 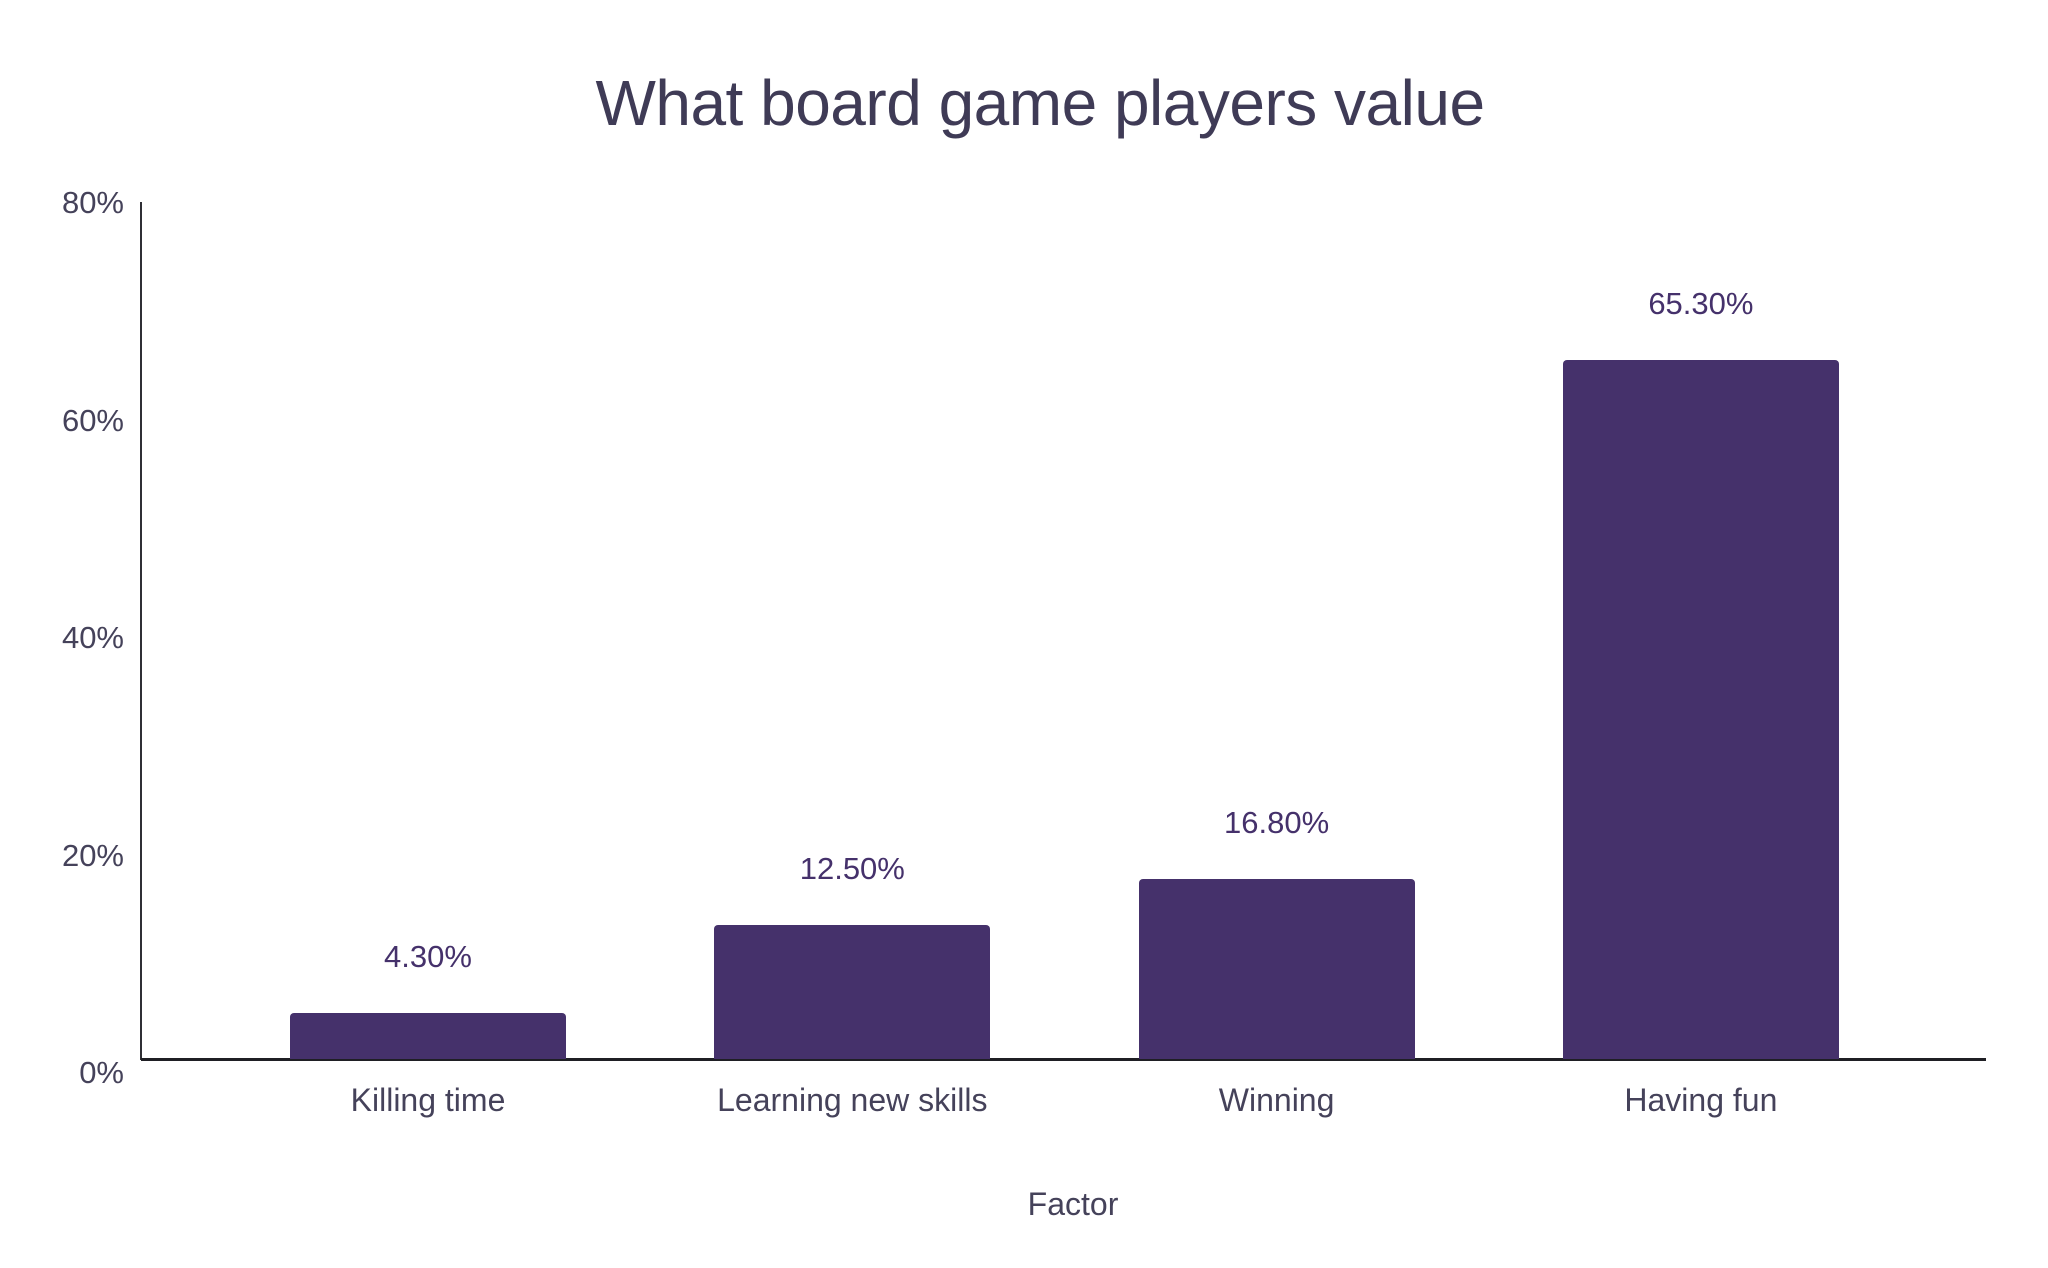 I want to click on x-tick-label: Having fun, so click(x=1701, y=1100).